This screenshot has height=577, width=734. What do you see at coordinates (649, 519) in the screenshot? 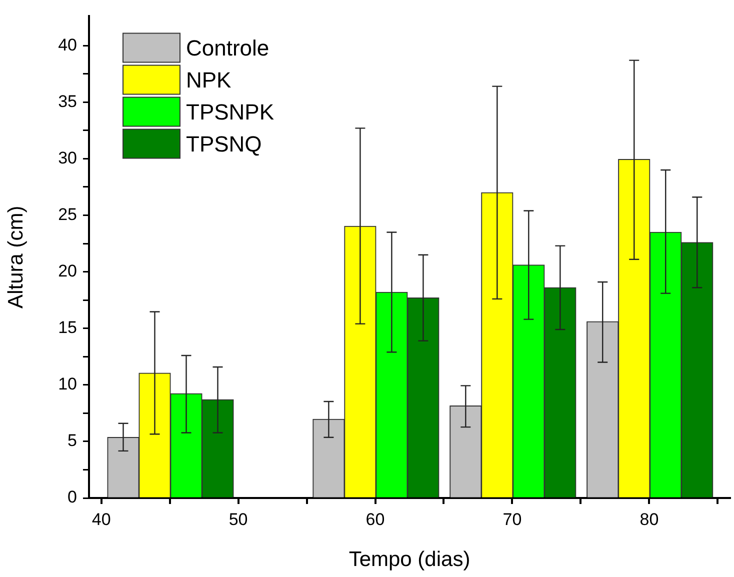
I see `x-tick-label: 80` at bounding box center [649, 519].